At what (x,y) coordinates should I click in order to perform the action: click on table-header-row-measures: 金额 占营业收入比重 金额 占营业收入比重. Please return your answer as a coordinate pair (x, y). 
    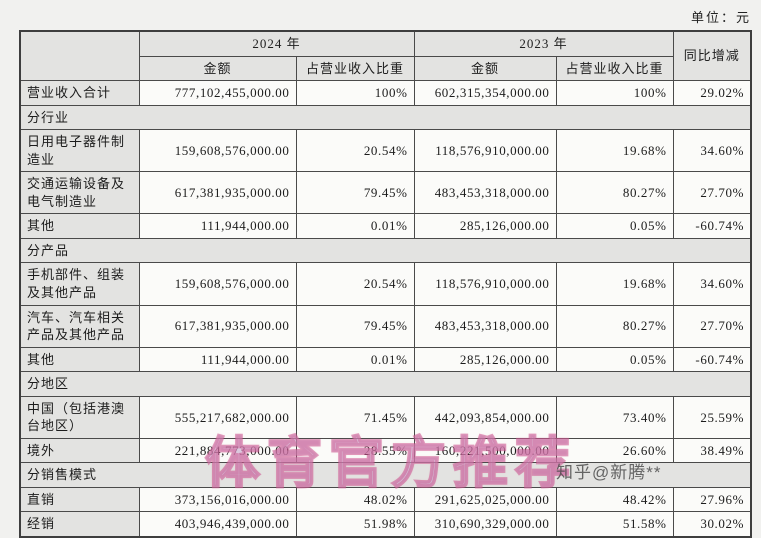
    Looking at the image, I should click on (385, 68).